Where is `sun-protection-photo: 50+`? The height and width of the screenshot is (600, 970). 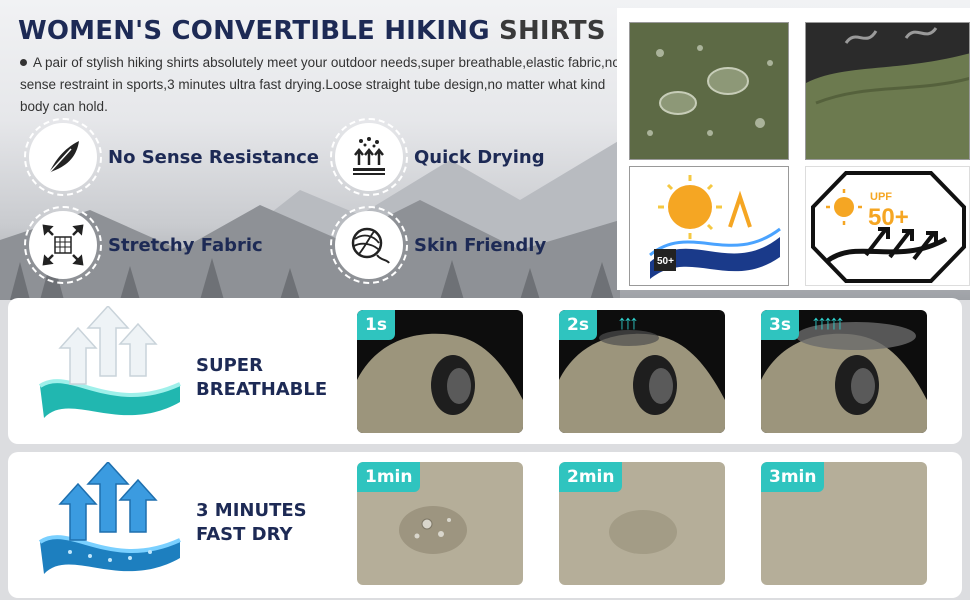 sun-protection-photo: 50+ is located at coordinates (709, 226).